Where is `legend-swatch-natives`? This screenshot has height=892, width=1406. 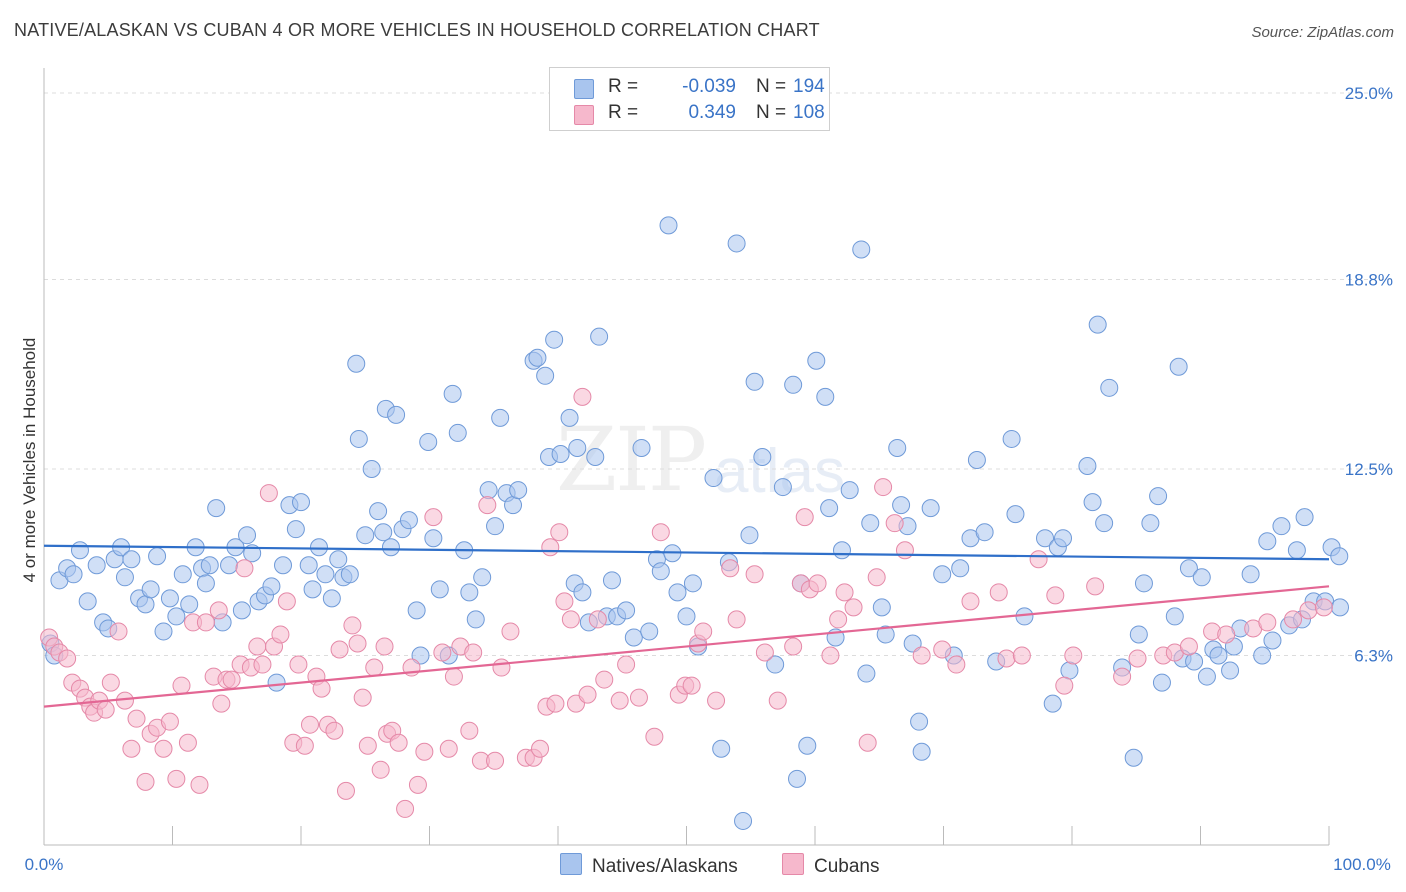 legend-swatch-natives is located at coordinates (571, 864).